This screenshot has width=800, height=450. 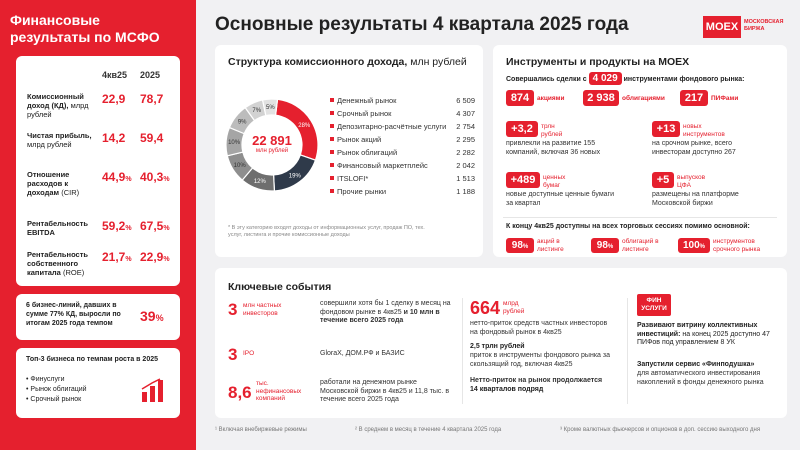 What do you see at coordinates (485, 308) in the screenshot?
I see `m1-value: 664` at bounding box center [485, 308].